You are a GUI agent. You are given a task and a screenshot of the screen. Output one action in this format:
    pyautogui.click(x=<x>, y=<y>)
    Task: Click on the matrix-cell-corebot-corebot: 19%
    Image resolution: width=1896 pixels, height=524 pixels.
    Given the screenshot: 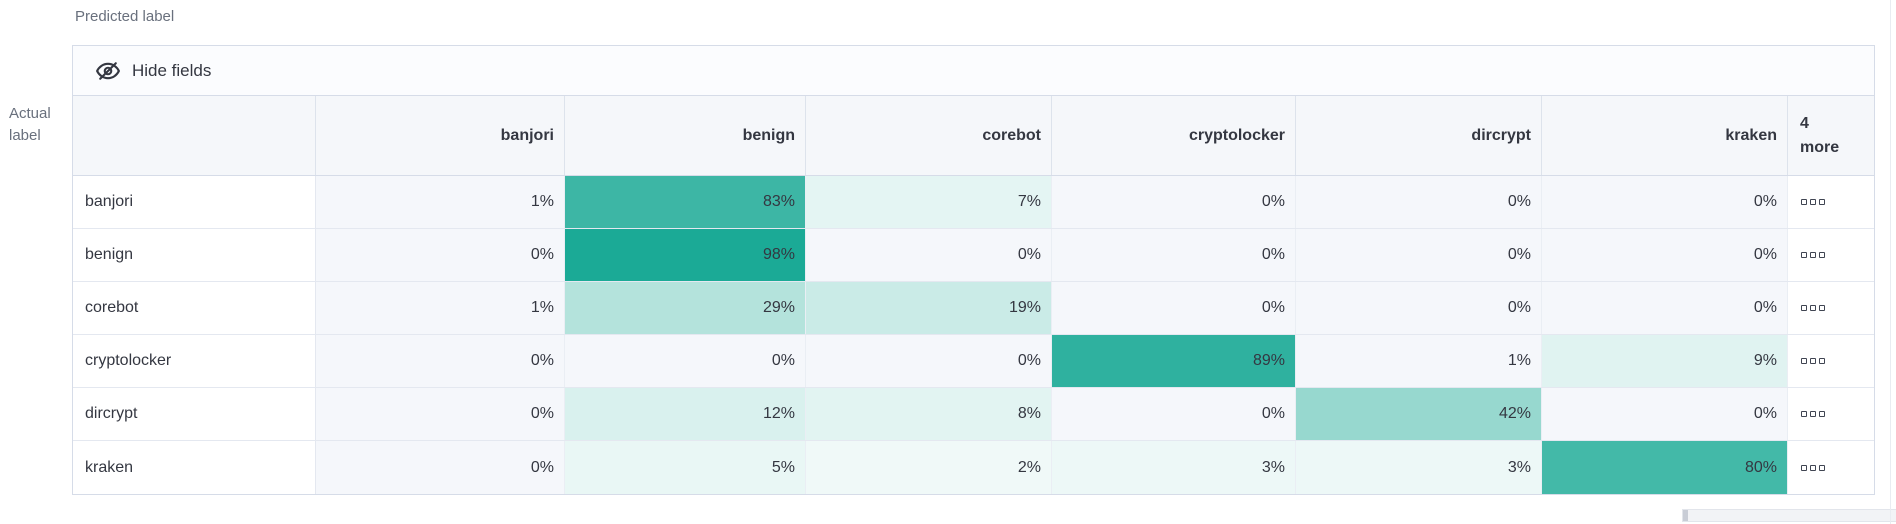 What is the action you would take?
    pyautogui.click(x=929, y=308)
    